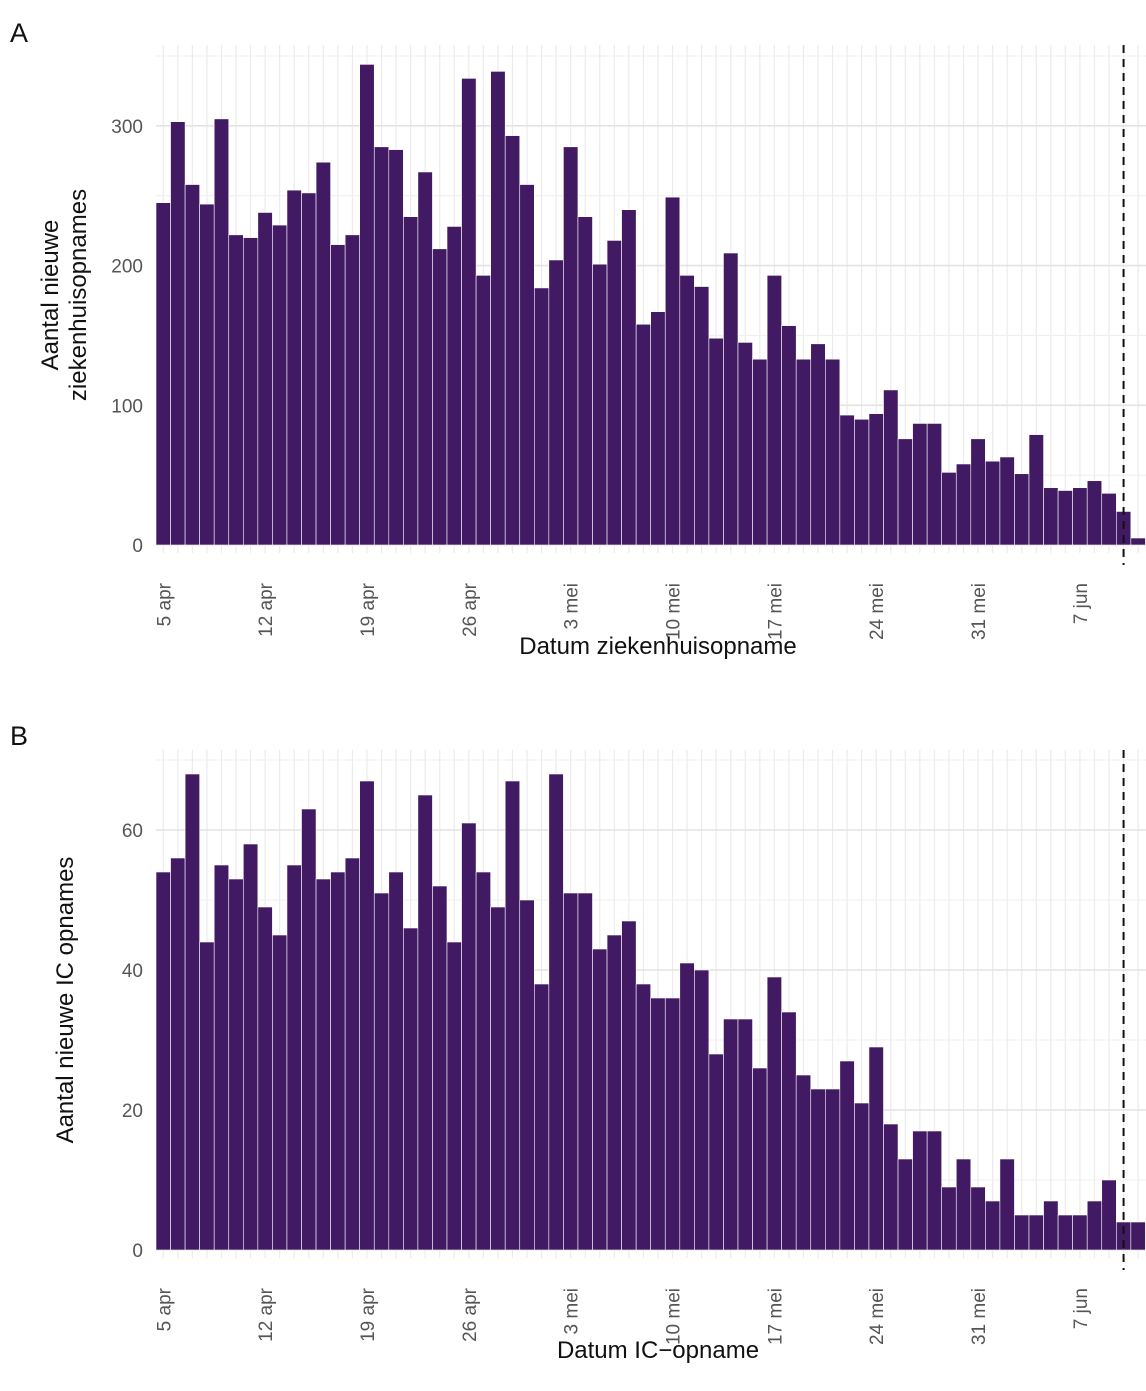 The image size is (1146, 1391). What do you see at coordinates (1081, 1308) in the screenshot?
I see `x-tick-label: 7 jun` at bounding box center [1081, 1308].